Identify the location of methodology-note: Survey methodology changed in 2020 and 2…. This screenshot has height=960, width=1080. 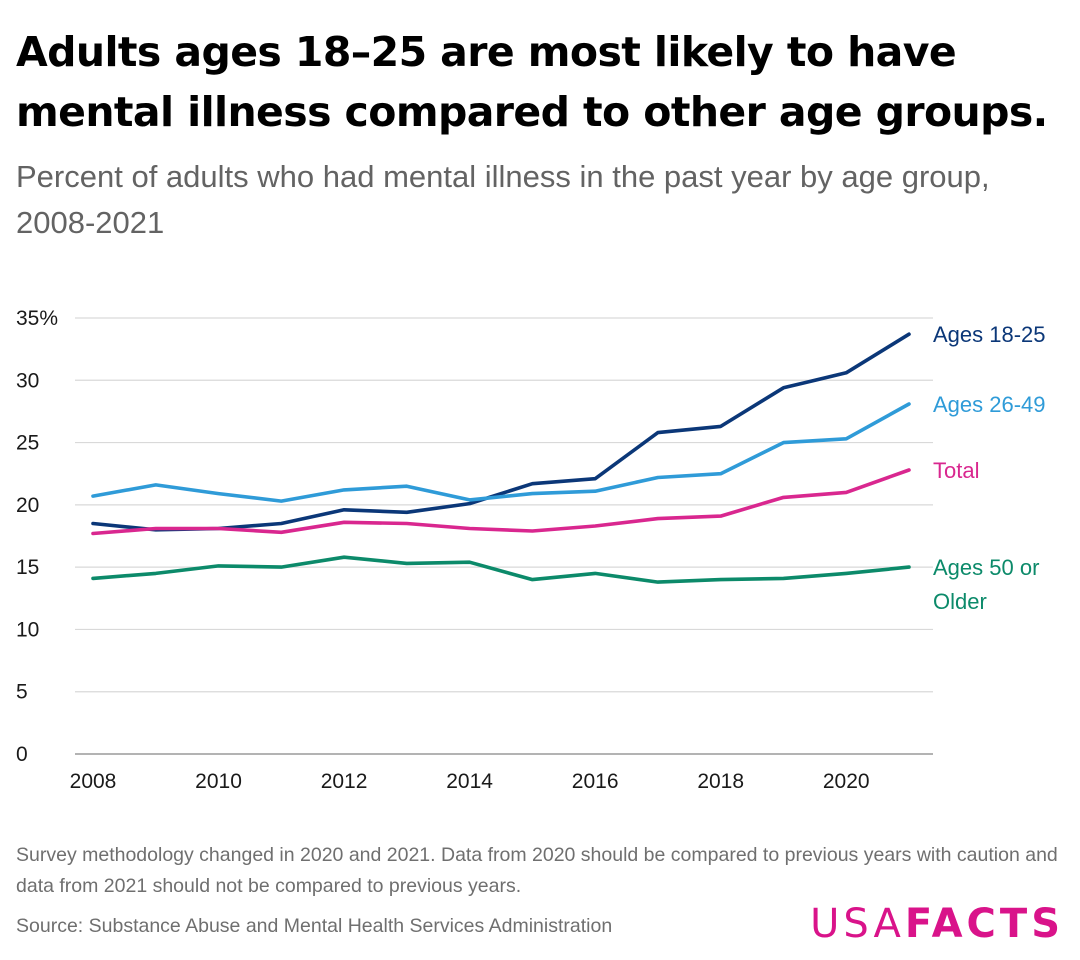
(537, 870).